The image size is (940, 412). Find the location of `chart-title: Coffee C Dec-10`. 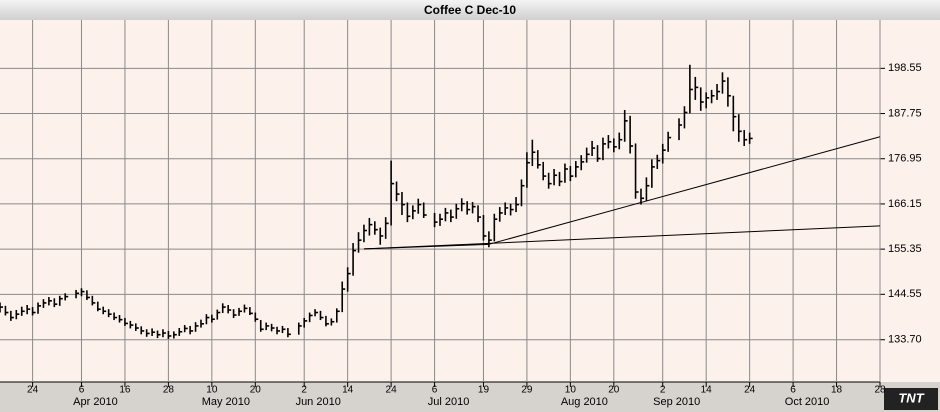

chart-title: Coffee C Dec-10 is located at coordinates (470, 10).